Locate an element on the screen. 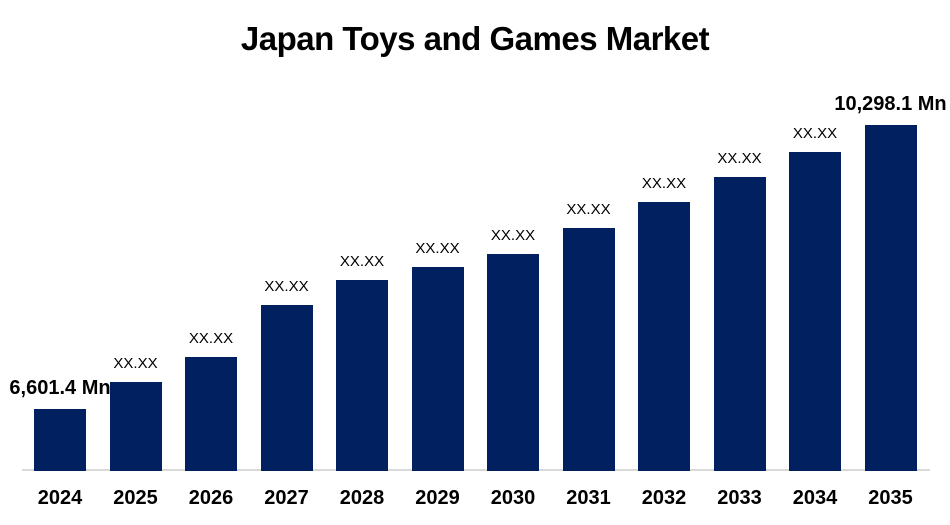 This screenshot has height=525, width=950. x-axis-label-2027: 2027 is located at coordinates (286, 498).